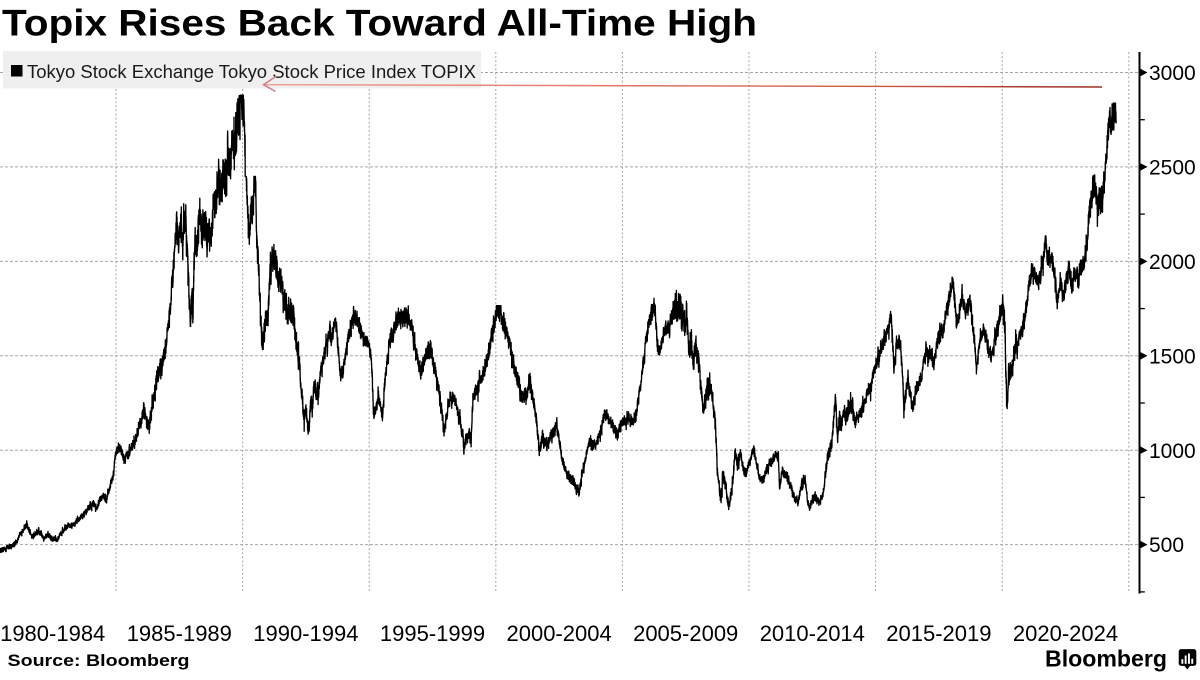  Describe the element at coordinates (1172, 262) in the screenshot. I see `svg-text: 2000` at that location.